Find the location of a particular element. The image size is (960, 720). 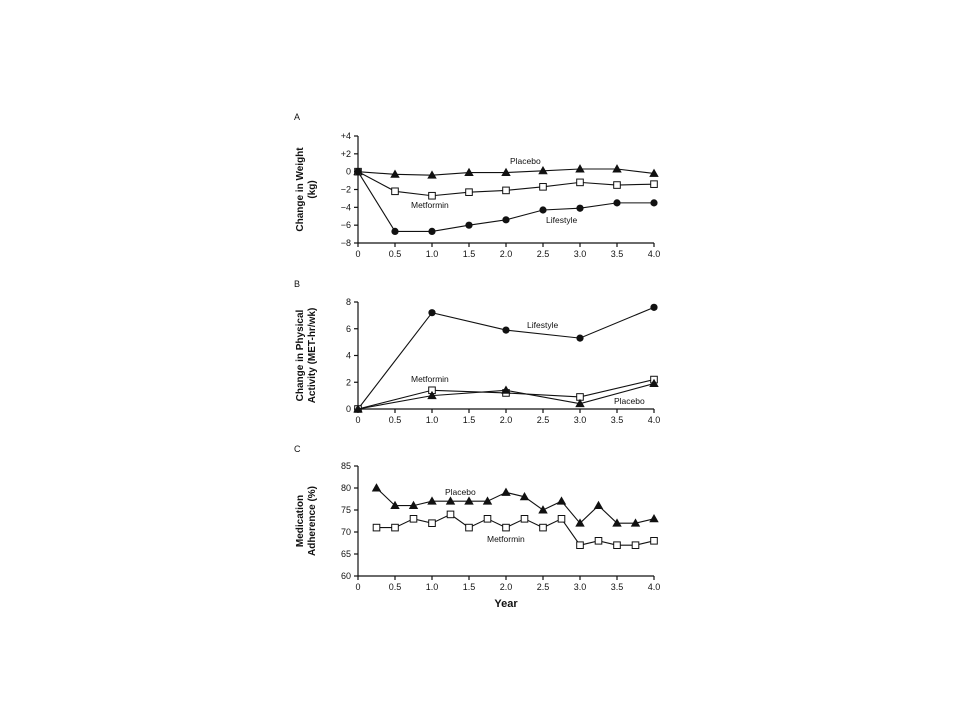

y-tick-label: 80 is located at coordinates (346, 488).